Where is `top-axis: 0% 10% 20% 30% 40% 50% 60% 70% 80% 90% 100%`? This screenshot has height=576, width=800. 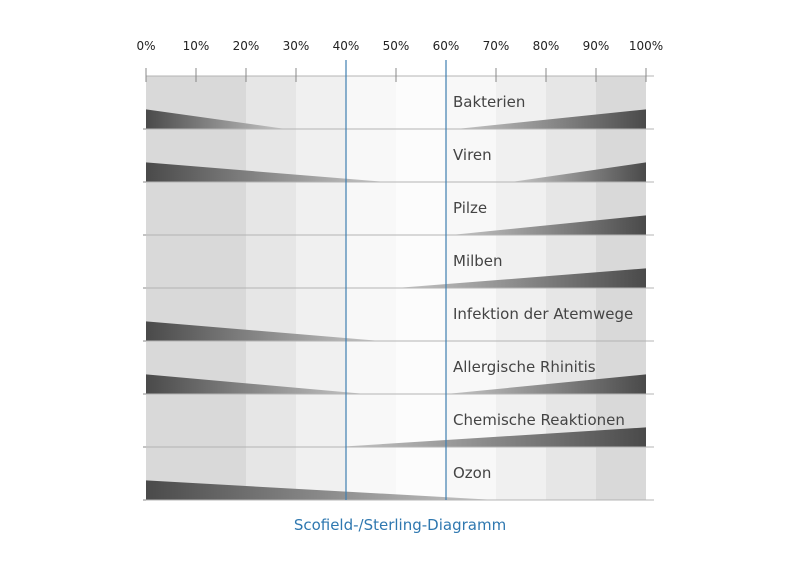
top-axis: 0% 10% 20% 30% 40% 50% 60% 70% 80% 90% 100% is located at coordinates (399, 60).